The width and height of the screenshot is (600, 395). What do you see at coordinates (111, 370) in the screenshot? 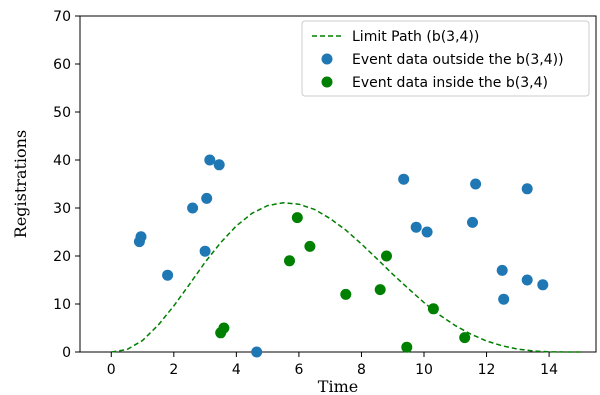
I see `x-tick-label: 0` at bounding box center [111, 370].